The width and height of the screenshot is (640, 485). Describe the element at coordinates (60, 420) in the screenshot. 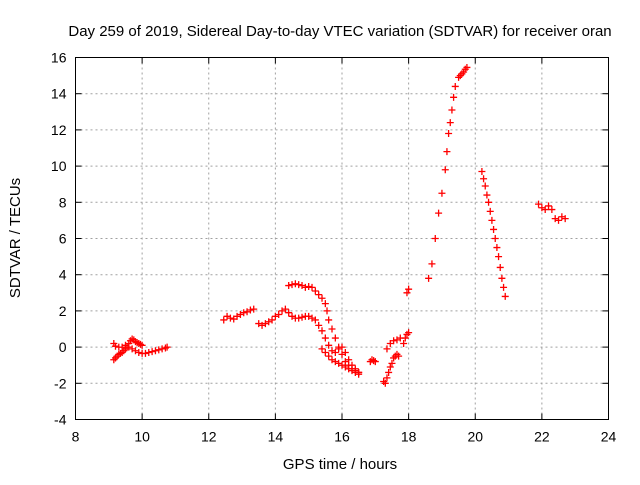

I see `y-tick-label: -4` at that location.